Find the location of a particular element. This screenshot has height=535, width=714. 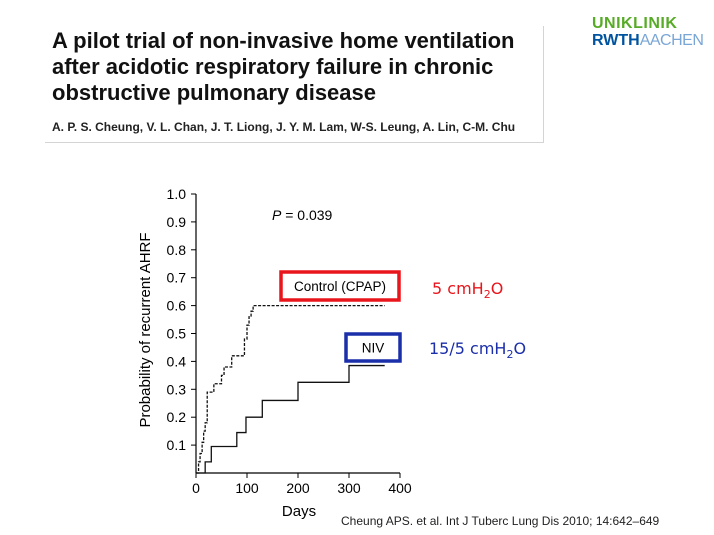

chart-series is located at coordinates (290, 389).